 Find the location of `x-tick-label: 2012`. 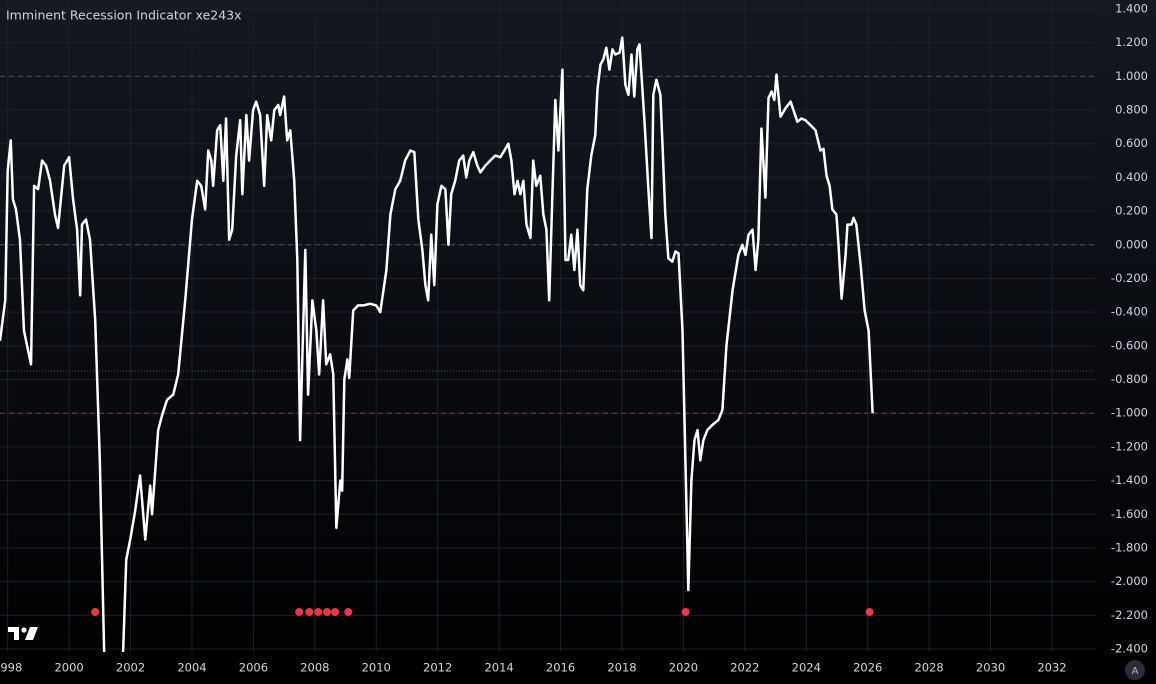

x-tick-label: 2012 is located at coordinates (437, 668).